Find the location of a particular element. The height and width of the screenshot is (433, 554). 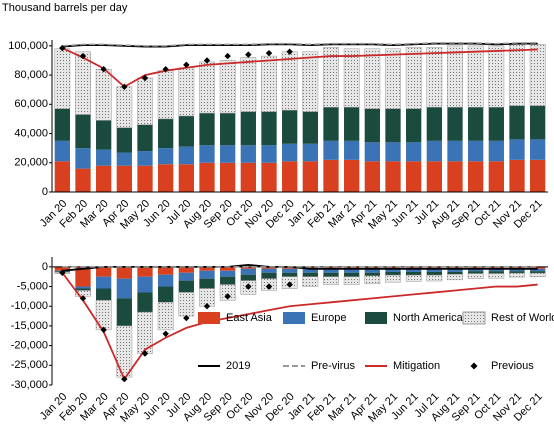

legend-label: East Asia is located at coordinates (249, 318).